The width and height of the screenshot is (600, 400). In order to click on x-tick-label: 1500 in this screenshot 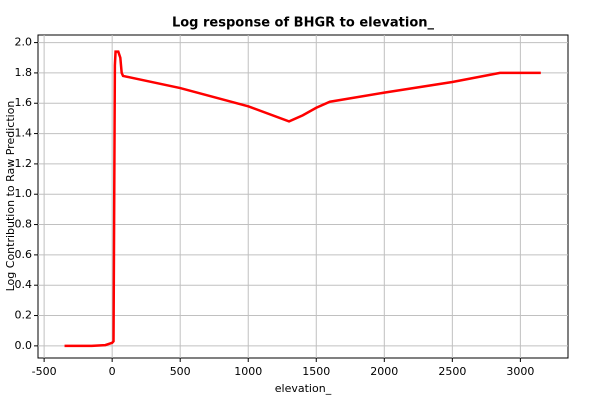, I will do `click(316, 371)`.